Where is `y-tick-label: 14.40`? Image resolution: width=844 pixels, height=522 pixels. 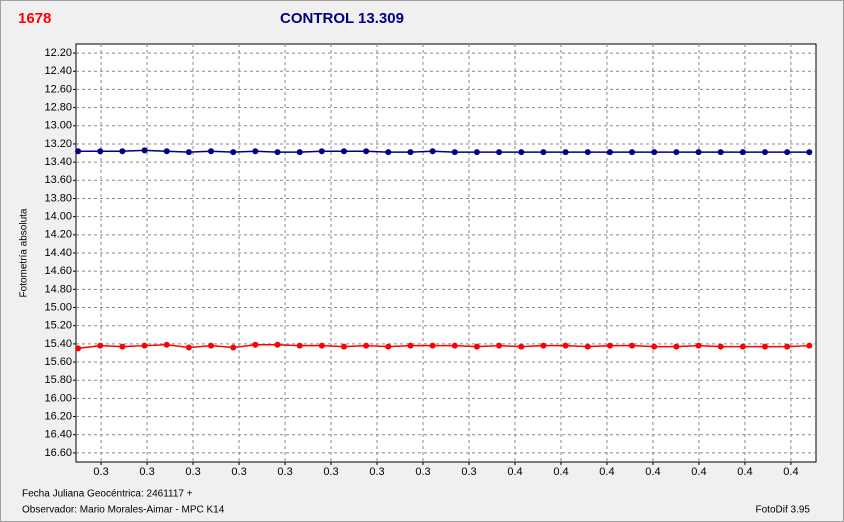 y-tick-label: 14.40 is located at coordinates (58, 253).